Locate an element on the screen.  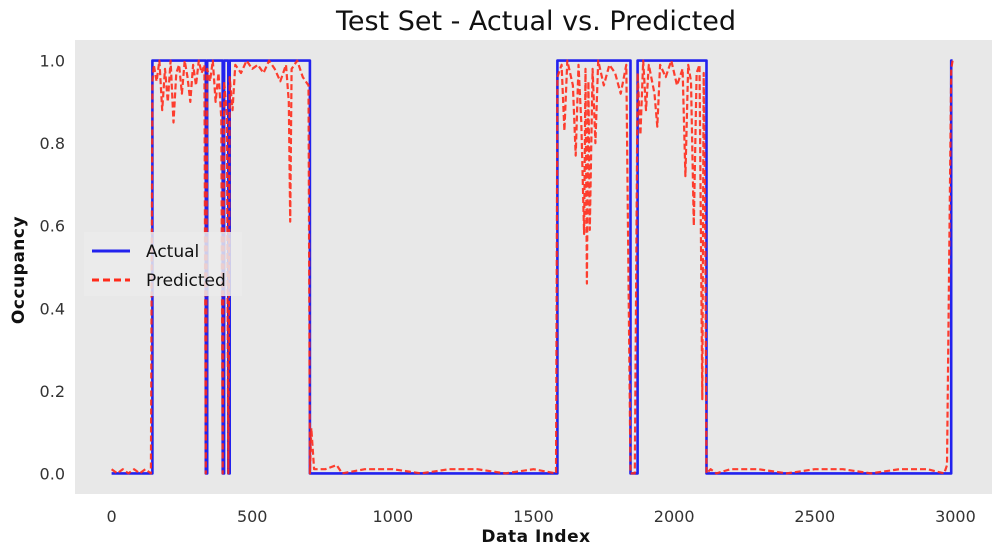
x-tick-label: 1500 is located at coordinates (533, 516).